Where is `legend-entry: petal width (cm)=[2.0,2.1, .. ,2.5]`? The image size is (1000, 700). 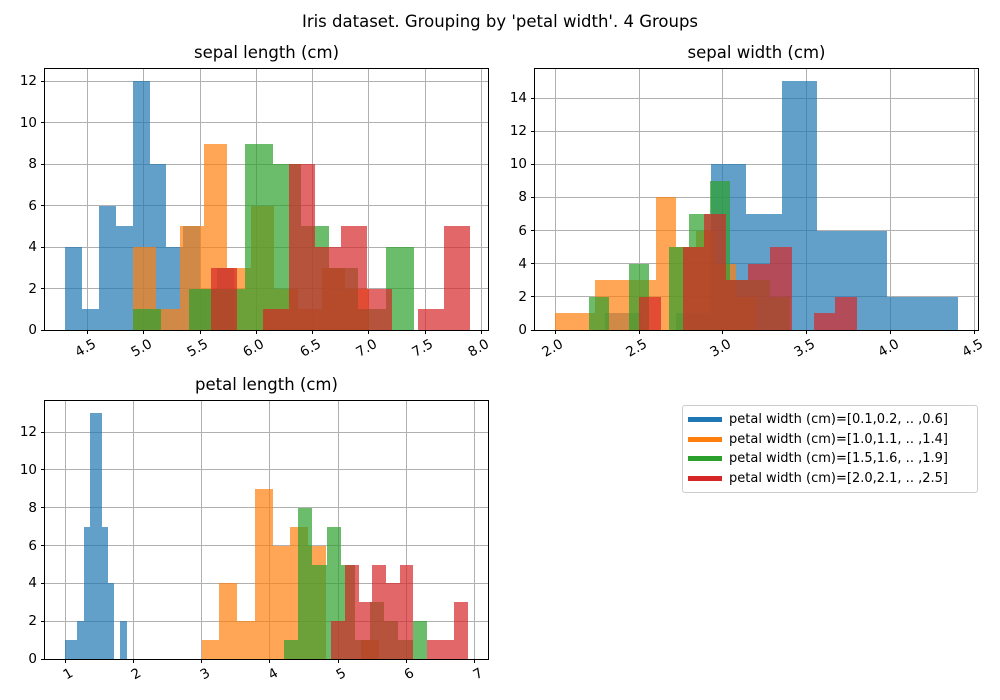
legend-entry: petal width (cm)=[2.0,2.1, .. ,2.5] is located at coordinates (830, 478).